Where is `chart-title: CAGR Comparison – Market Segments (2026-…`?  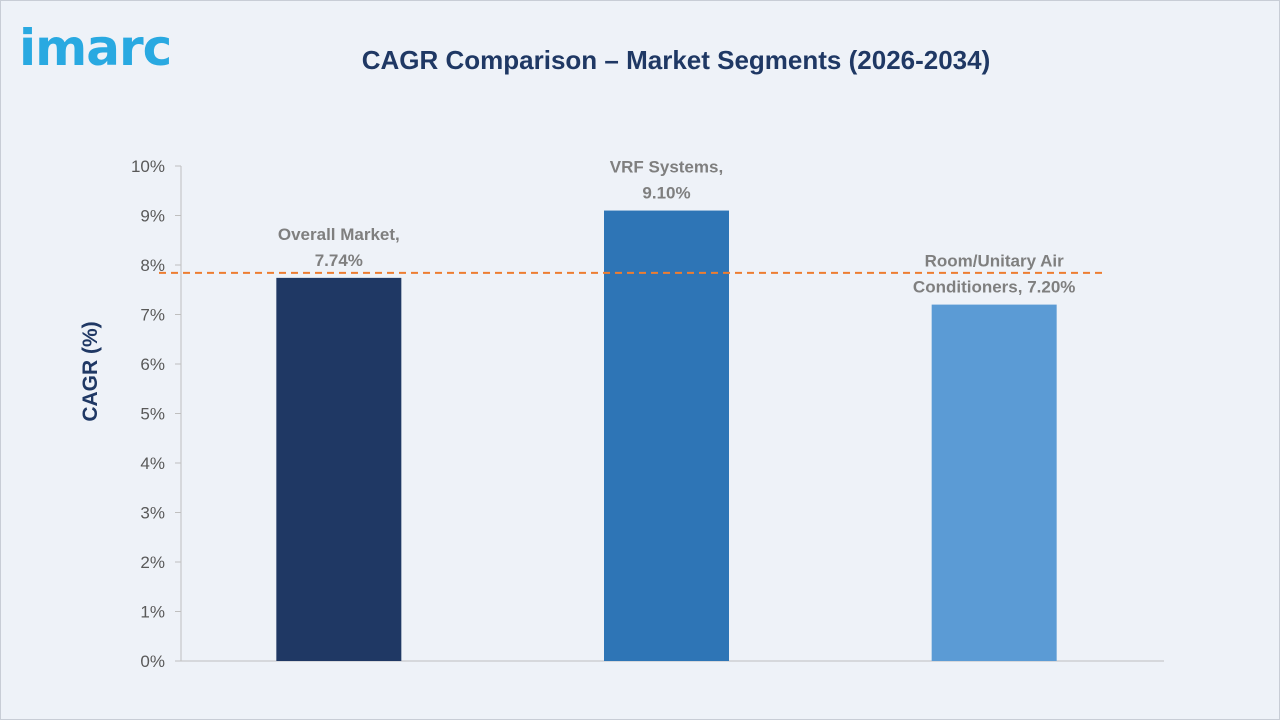 chart-title: CAGR Comparison – Market Segments (2026-… is located at coordinates (676, 60).